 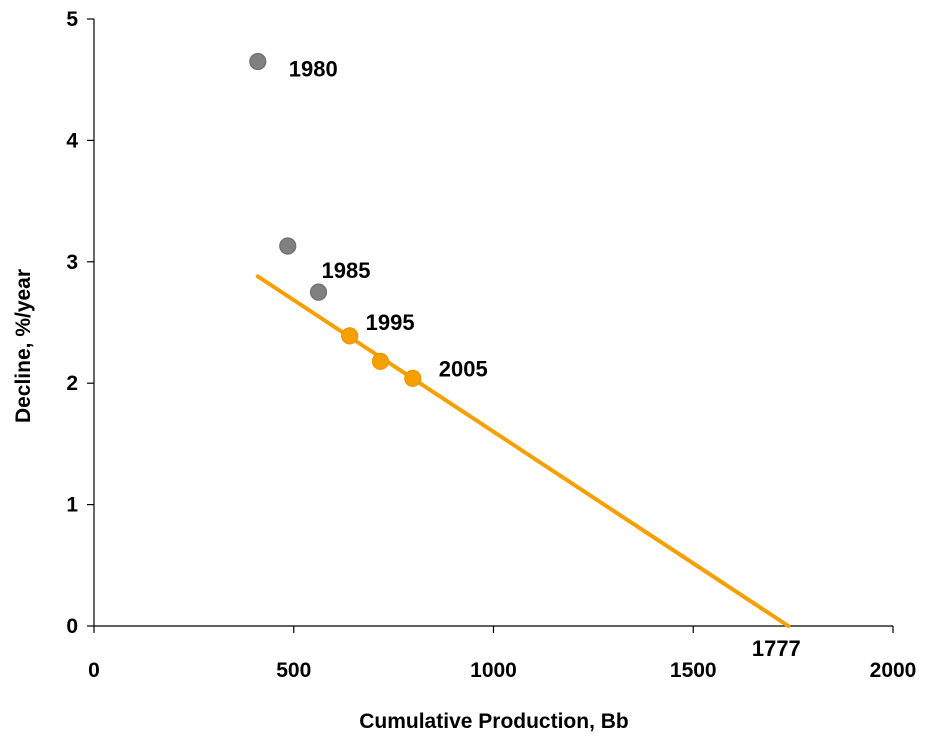 What do you see at coordinates (693, 670) in the screenshot?
I see `x-tick-label: 1500` at bounding box center [693, 670].